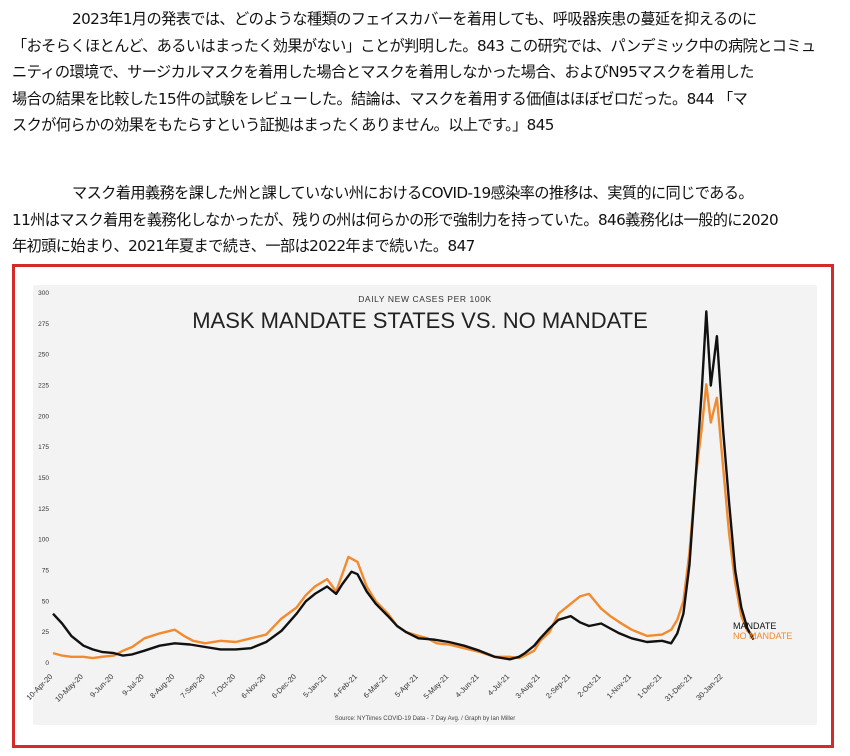 Image resolution: width=850 pixels, height=756 pixels. I want to click on y-tick-label: 0, so click(47, 663).